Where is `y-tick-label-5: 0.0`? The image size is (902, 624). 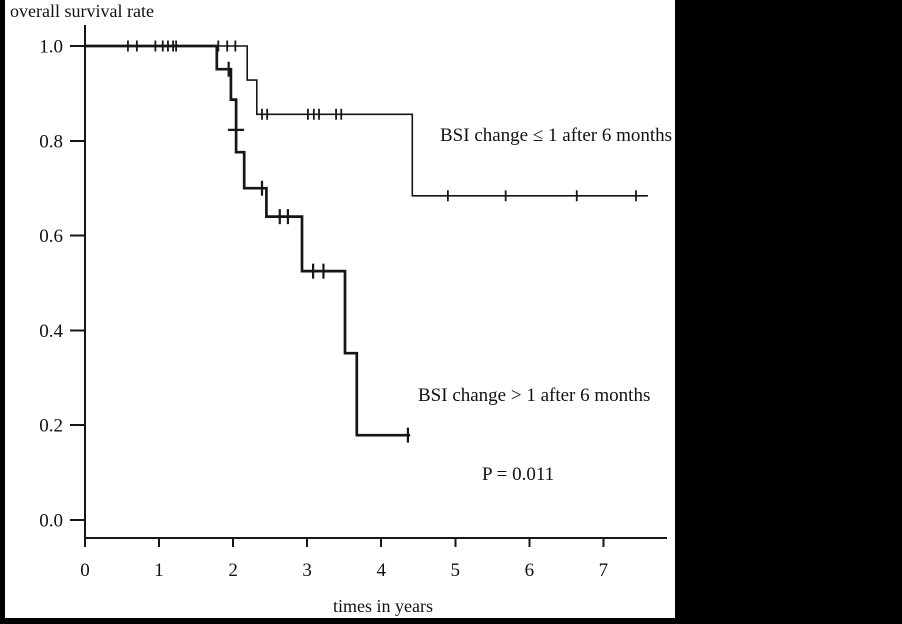
y-tick-label-5: 0.0 is located at coordinates (51, 521).